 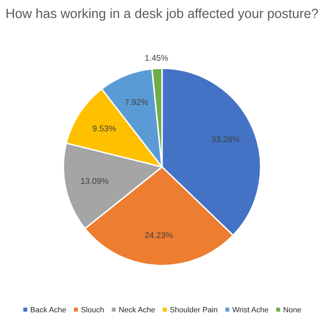 I want to click on data-label: 1.45%, so click(x=156, y=57).